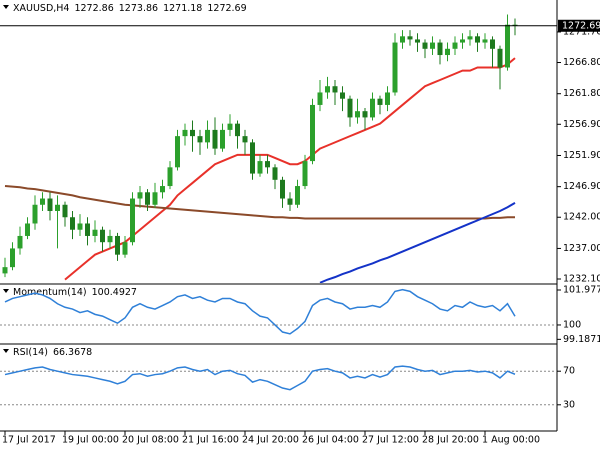 This screenshot has height=450, width=600. I want to click on y-tick-label: 99.1871, so click(581, 339).